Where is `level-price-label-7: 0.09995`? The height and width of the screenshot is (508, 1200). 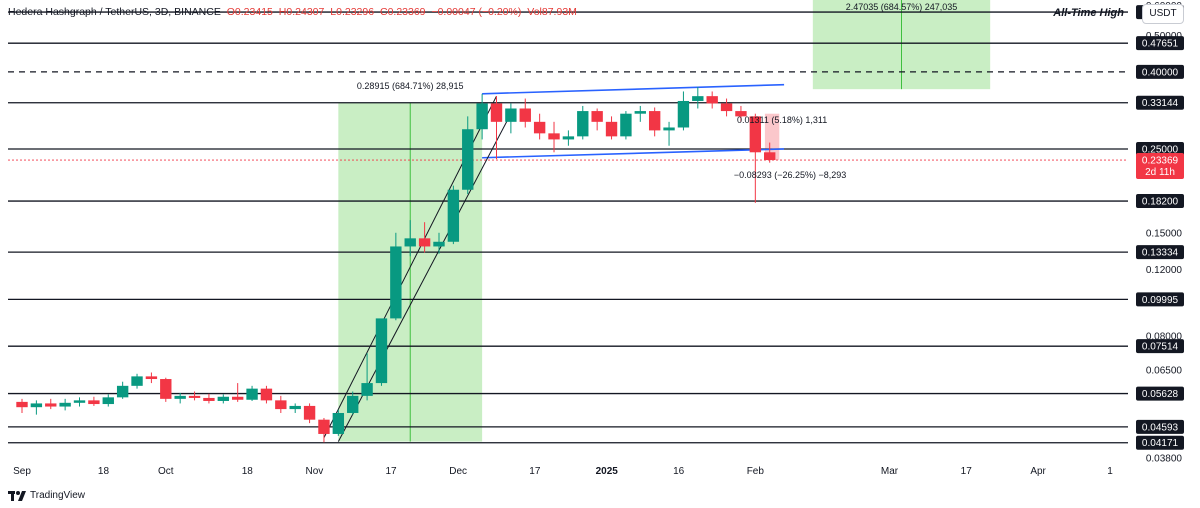 level-price-label-7: 0.09995 is located at coordinates (1160, 299).